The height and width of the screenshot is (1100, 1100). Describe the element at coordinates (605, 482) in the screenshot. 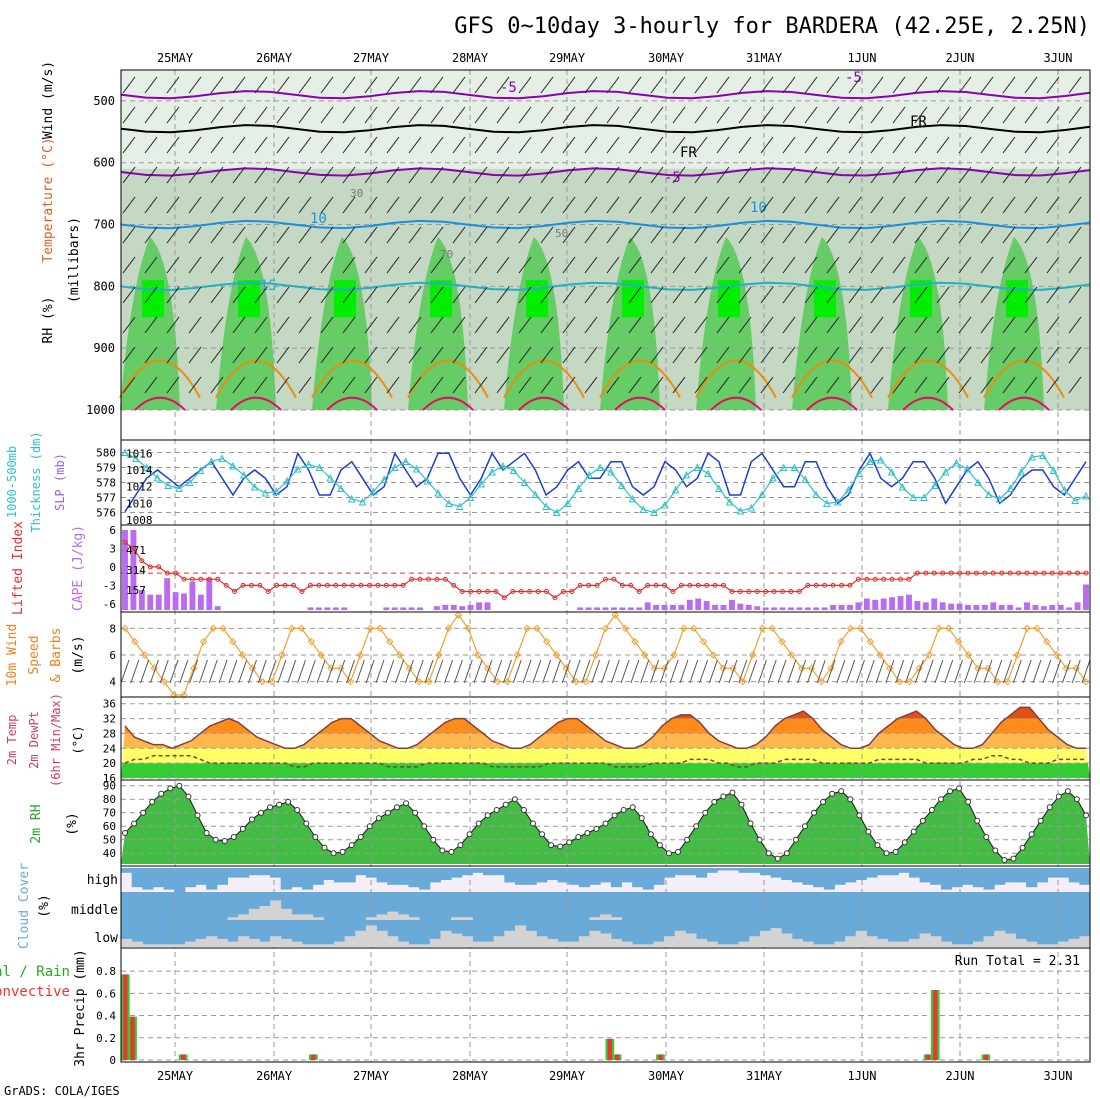

I see `thickness-line` at that location.